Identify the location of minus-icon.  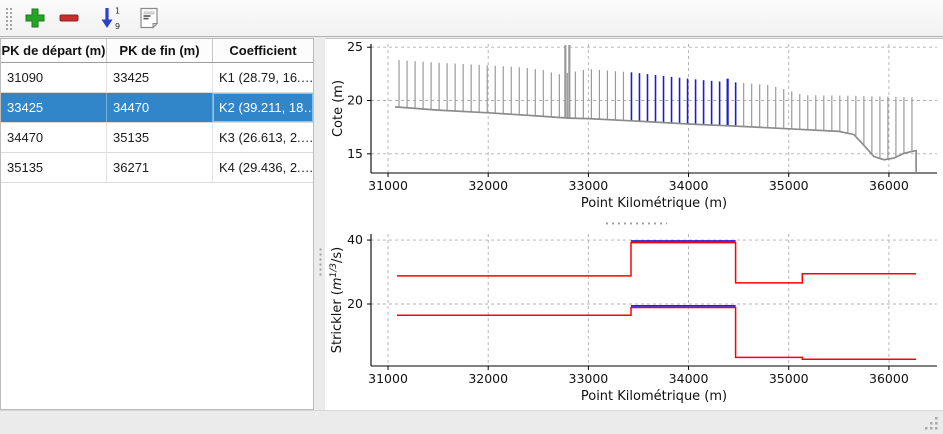
(69, 18).